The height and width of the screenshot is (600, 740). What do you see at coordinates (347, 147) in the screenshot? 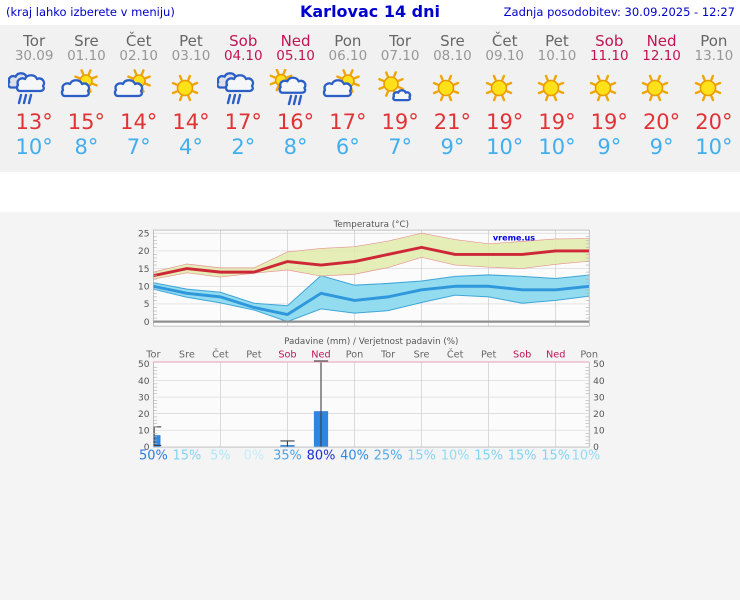
I see `temp-min: 6°` at bounding box center [347, 147].